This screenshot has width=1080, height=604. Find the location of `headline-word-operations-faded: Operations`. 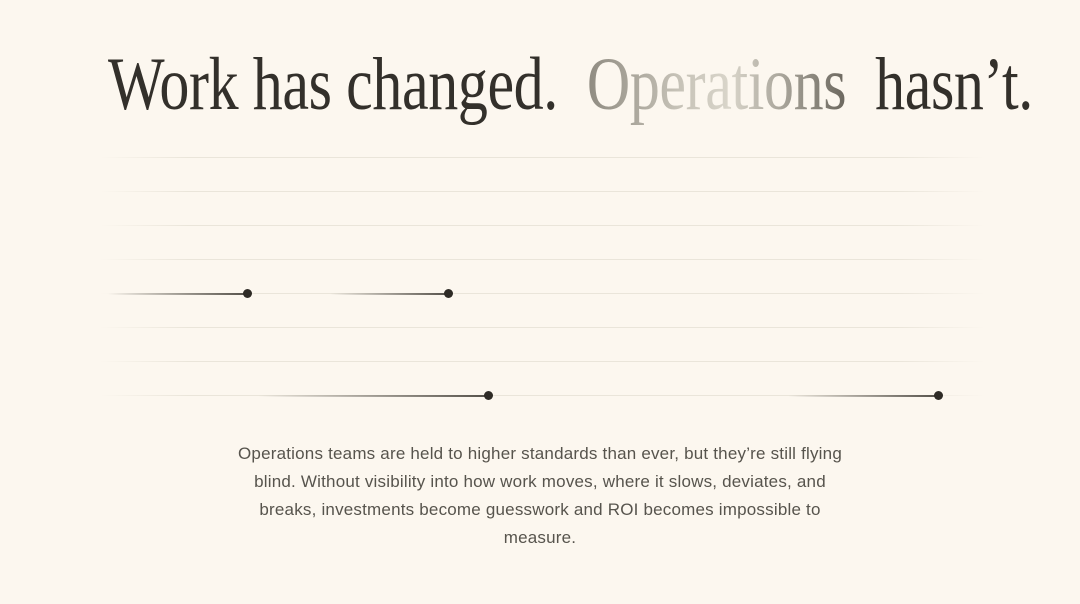

headline-word-operations-faded: Operations is located at coordinates (716, 84).